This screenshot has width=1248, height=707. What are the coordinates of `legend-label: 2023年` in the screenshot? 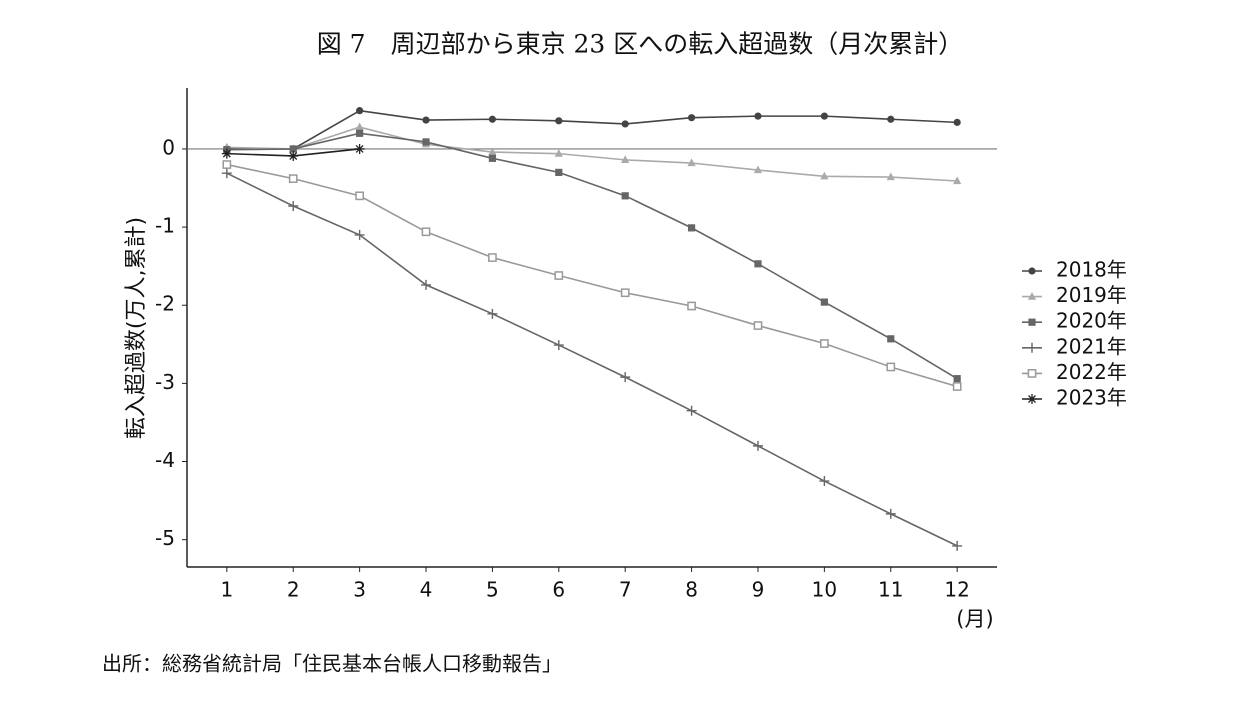 It's located at (1091, 398).